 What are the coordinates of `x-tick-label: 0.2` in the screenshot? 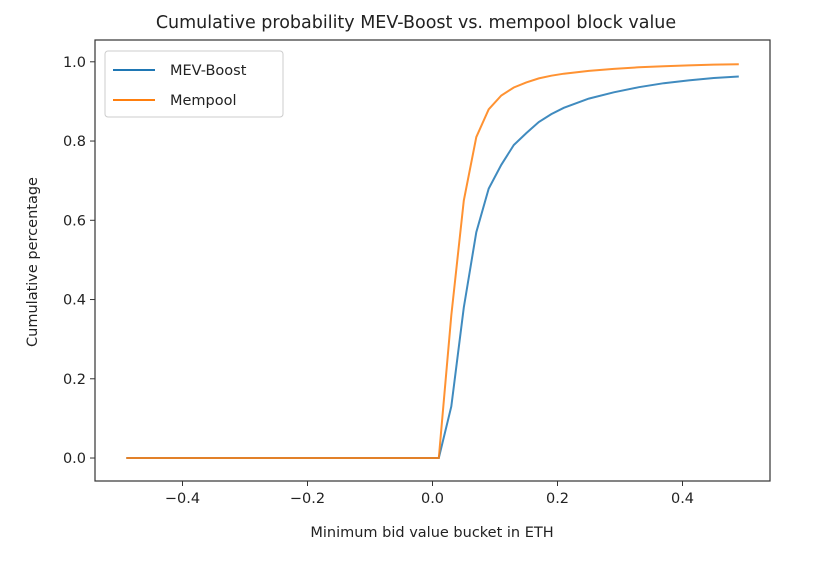 It's located at (557, 499).